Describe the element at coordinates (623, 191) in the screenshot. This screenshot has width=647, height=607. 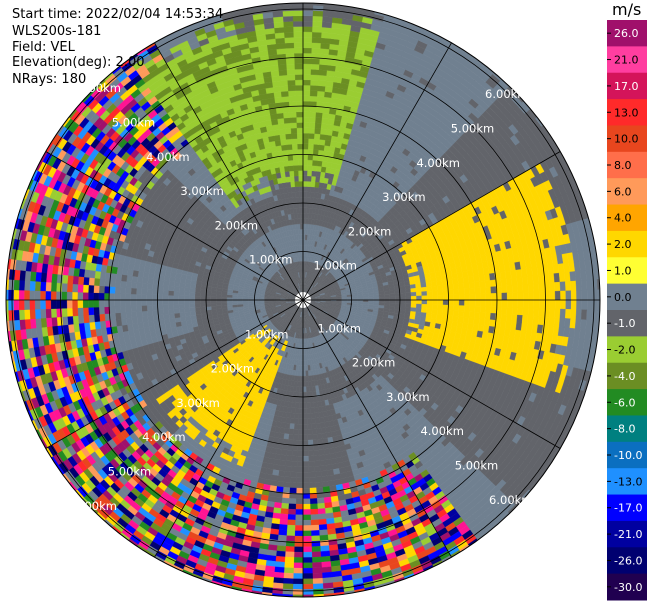
I see `colorbar-tick-label: 6.0` at that location.